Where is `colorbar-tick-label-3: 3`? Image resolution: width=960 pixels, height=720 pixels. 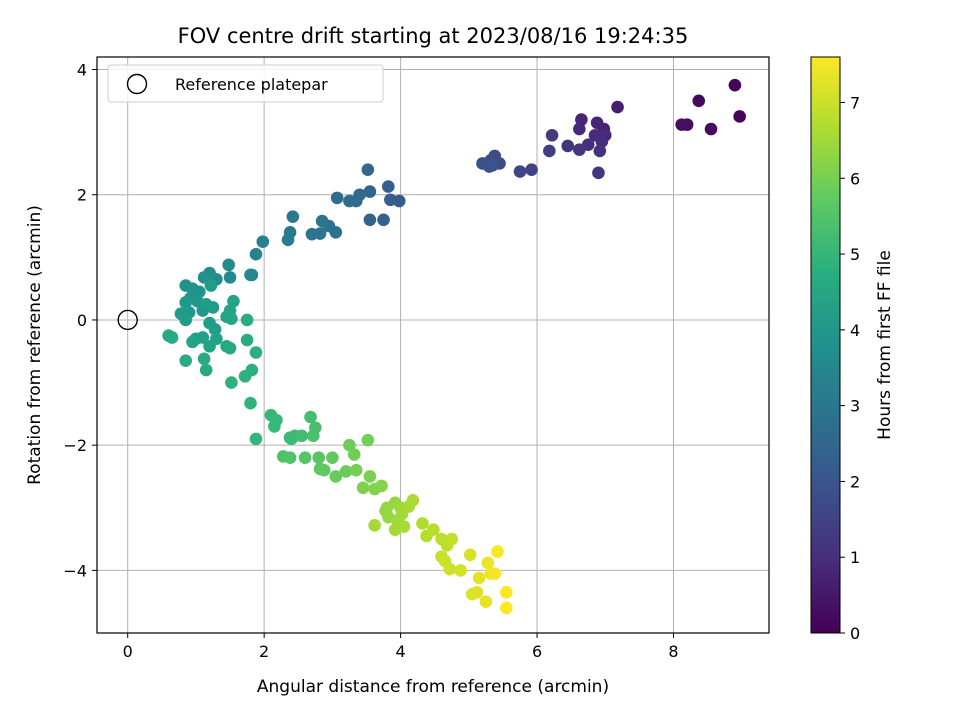 colorbar-tick-label-3: 3 is located at coordinates (855, 406).